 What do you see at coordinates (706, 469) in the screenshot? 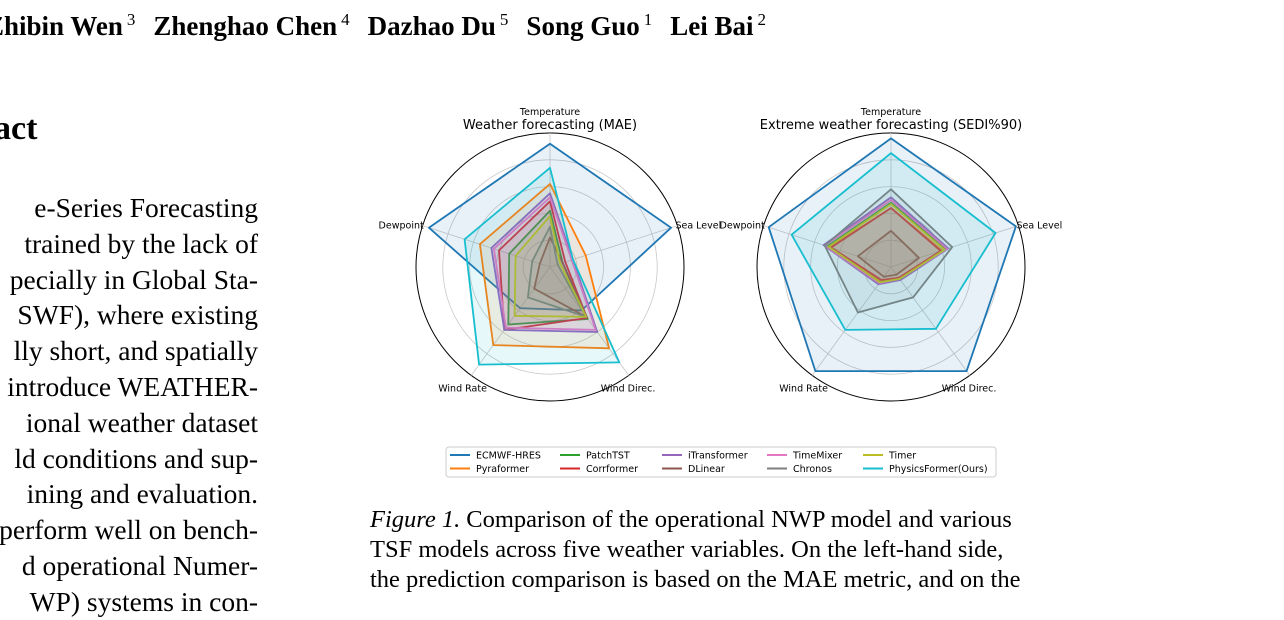
I see `legend-entry: DLinear` at bounding box center [706, 469].